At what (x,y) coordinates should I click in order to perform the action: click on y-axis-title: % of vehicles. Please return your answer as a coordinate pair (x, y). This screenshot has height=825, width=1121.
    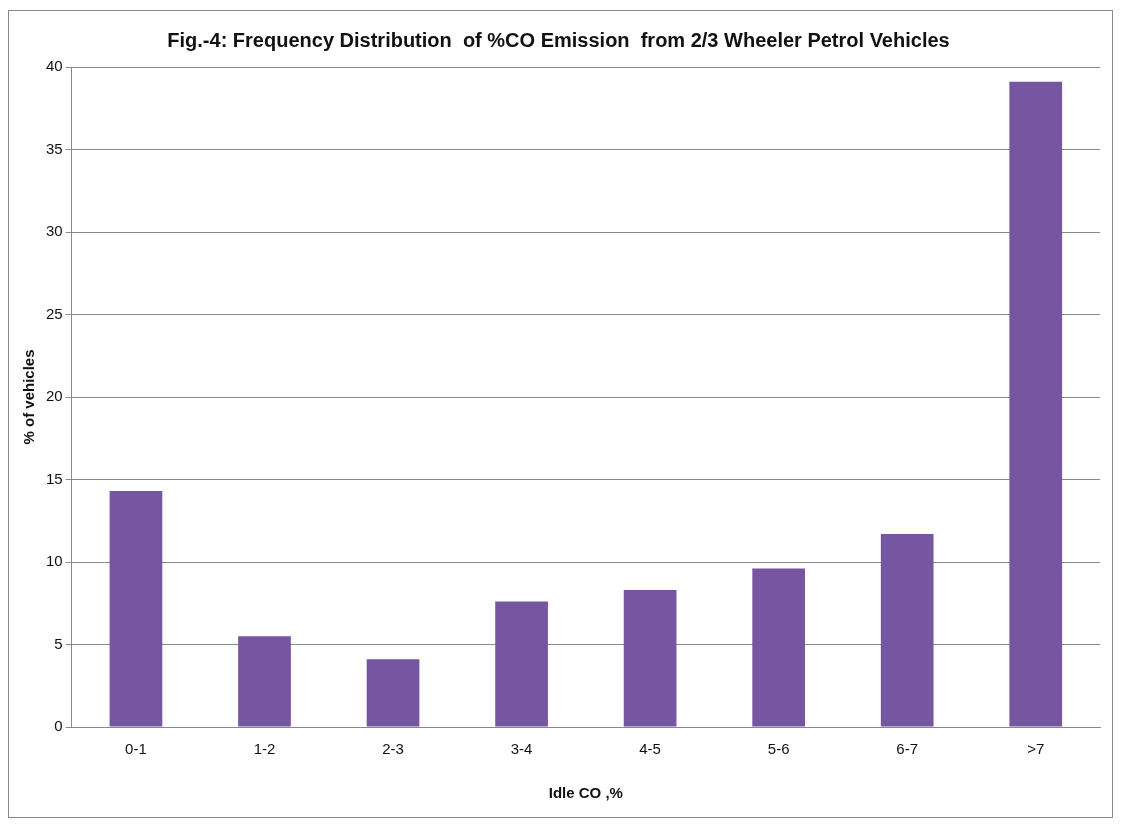
    Looking at the image, I should click on (29, 397).